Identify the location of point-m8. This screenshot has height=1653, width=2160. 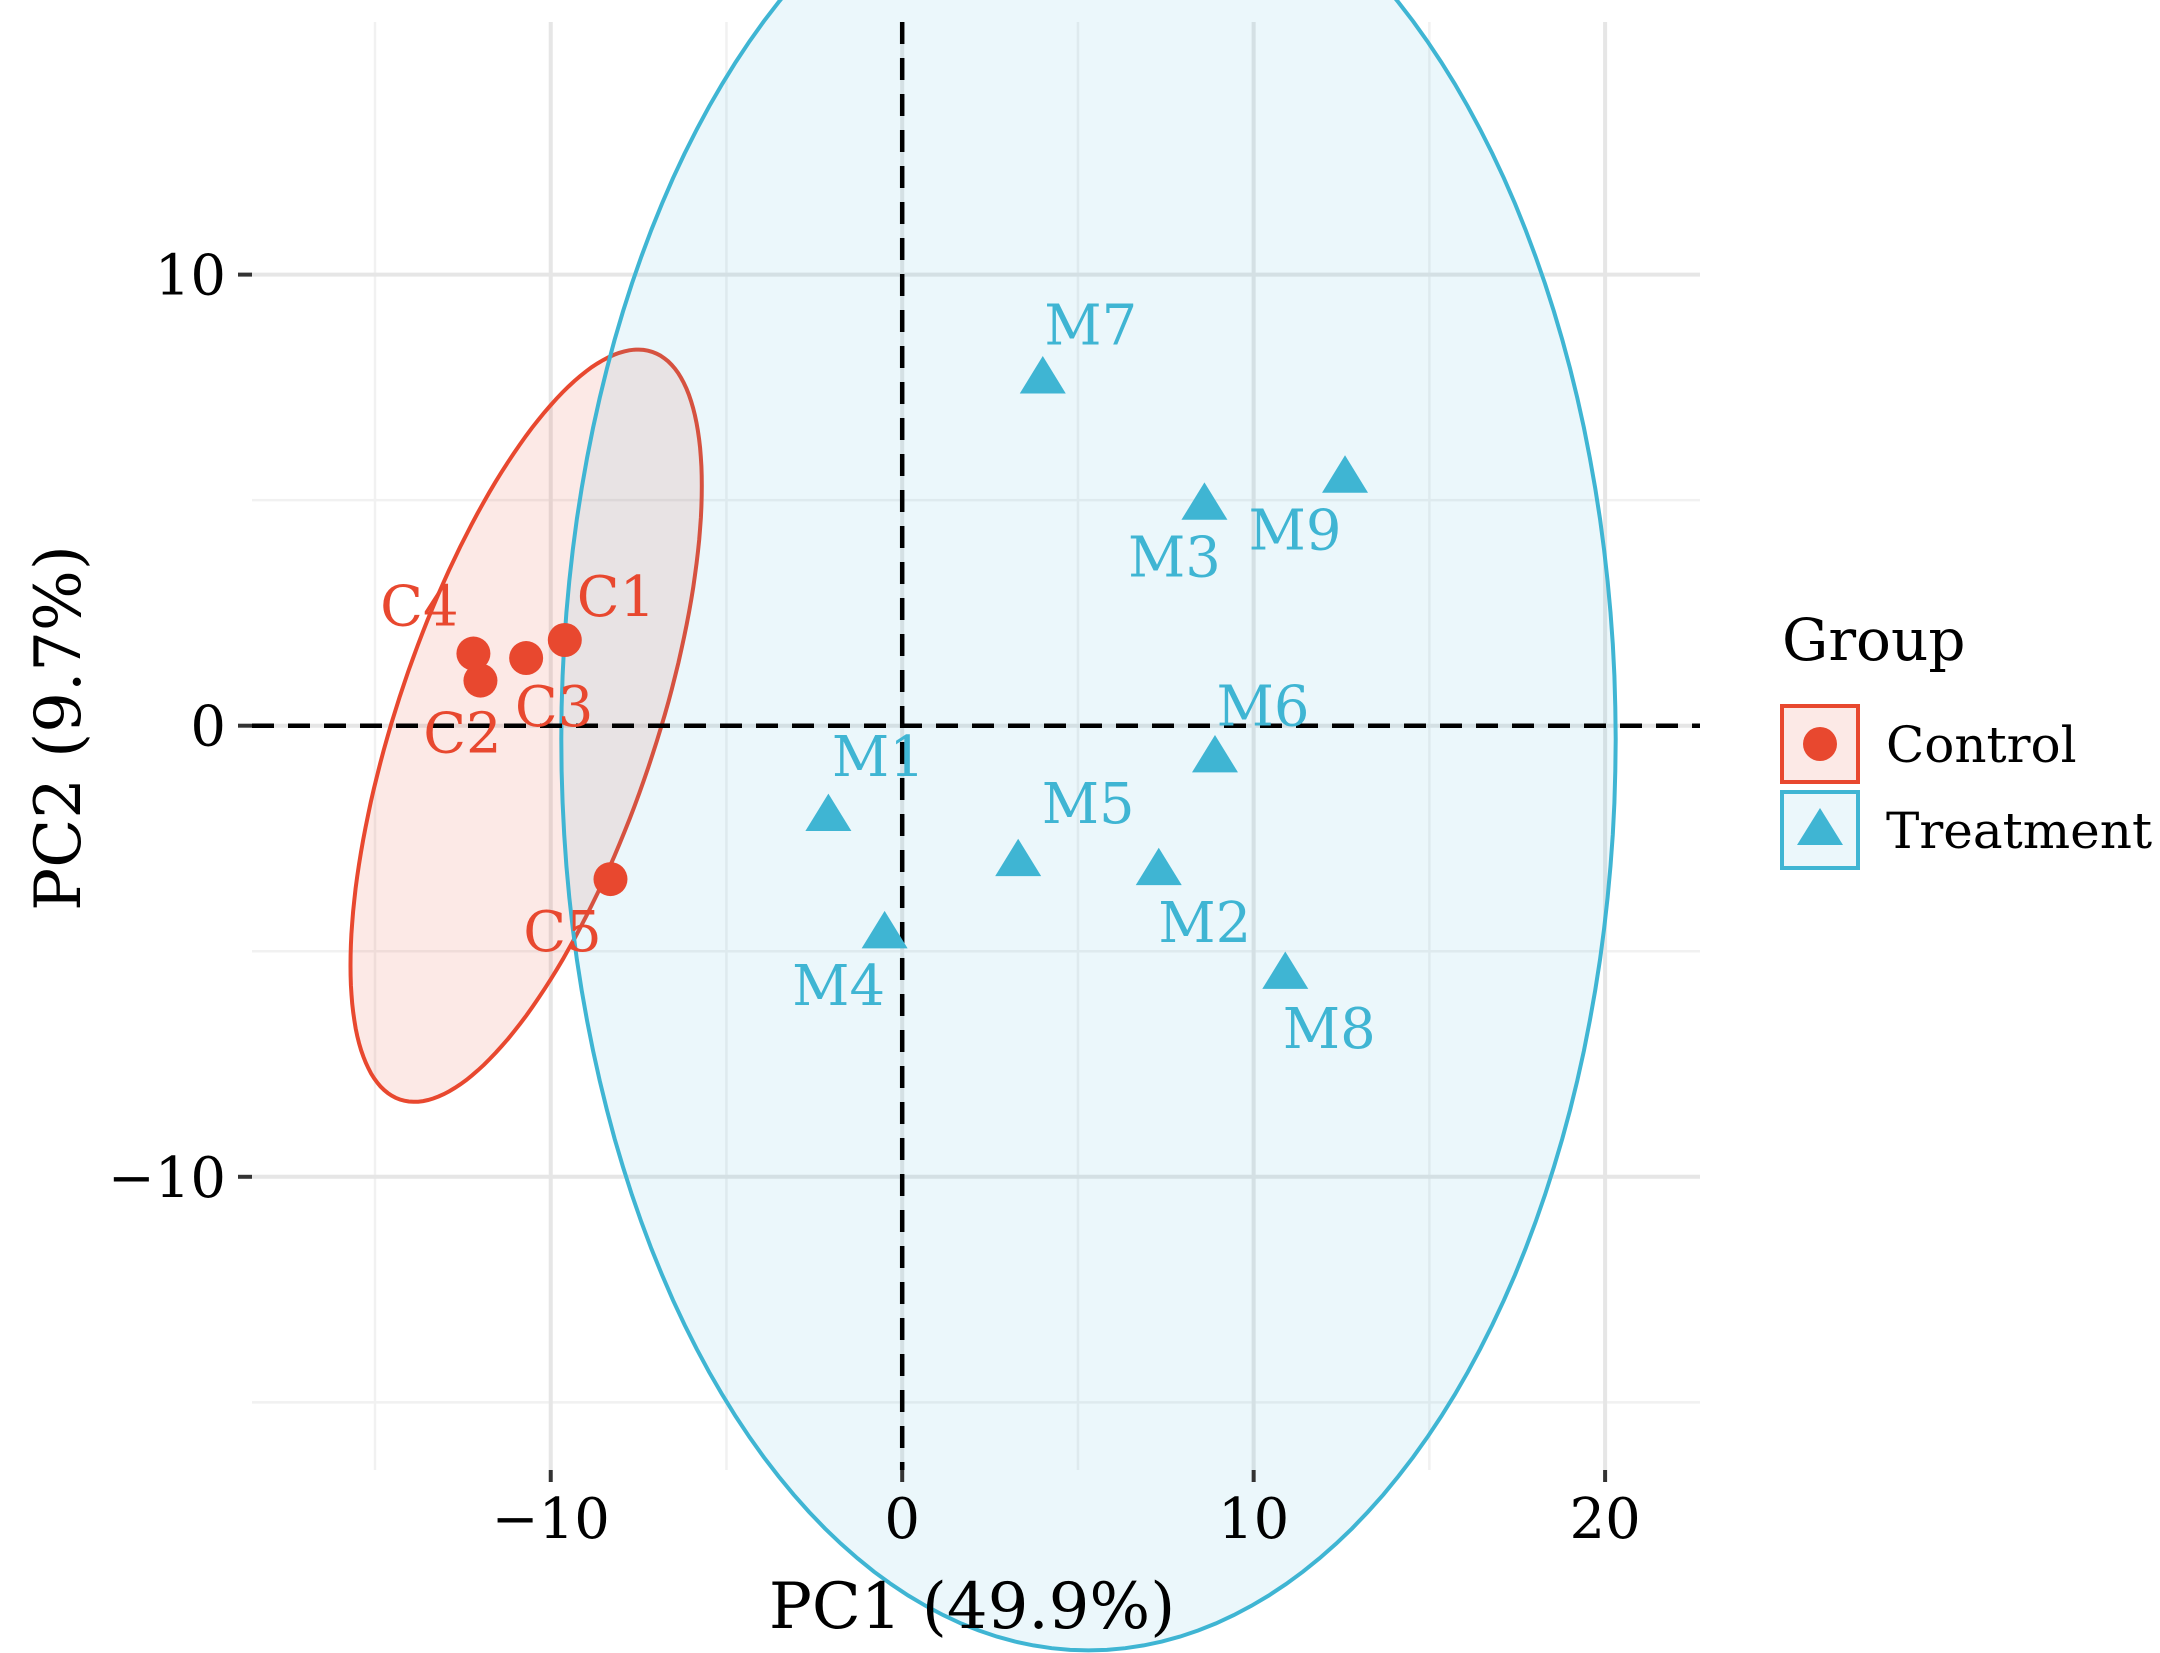
(1285, 970).